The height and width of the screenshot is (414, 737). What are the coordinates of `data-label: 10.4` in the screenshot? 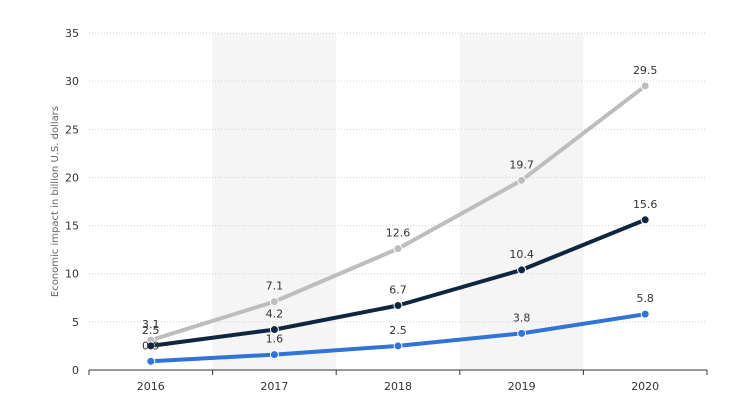 It's located at (521, 254).